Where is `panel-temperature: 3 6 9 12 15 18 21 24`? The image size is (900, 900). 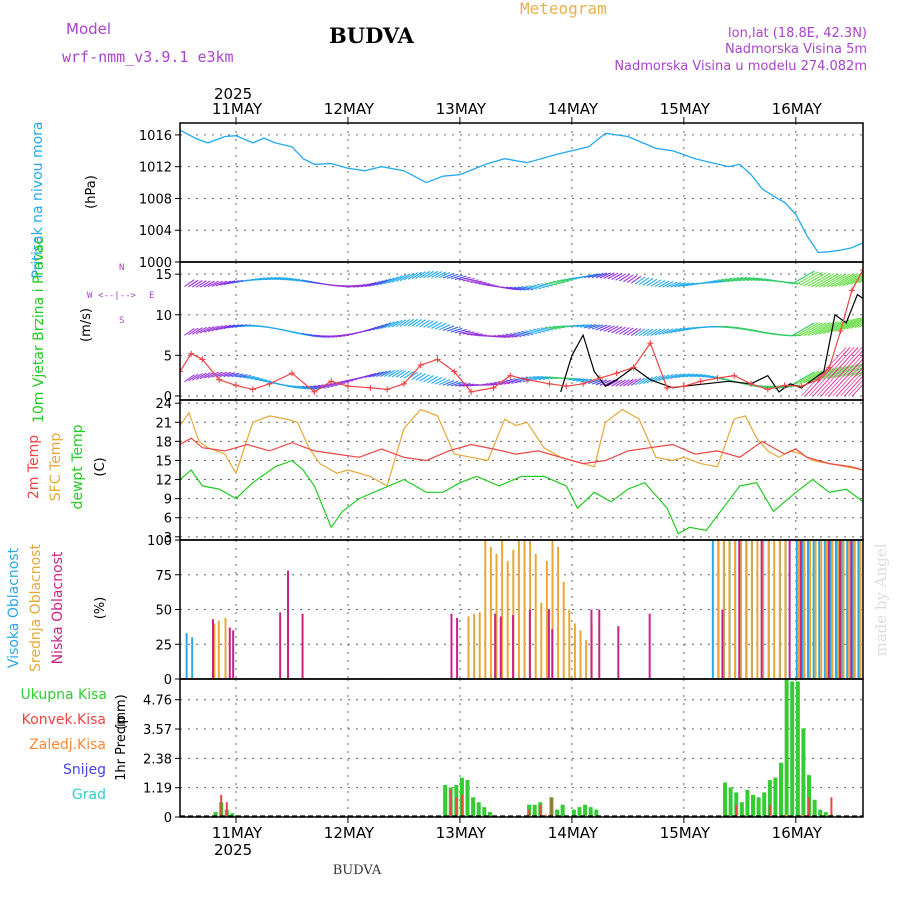 panel-temperature: 3 6 9 12 15 18 21 24 is located at coordinates (509, 471).